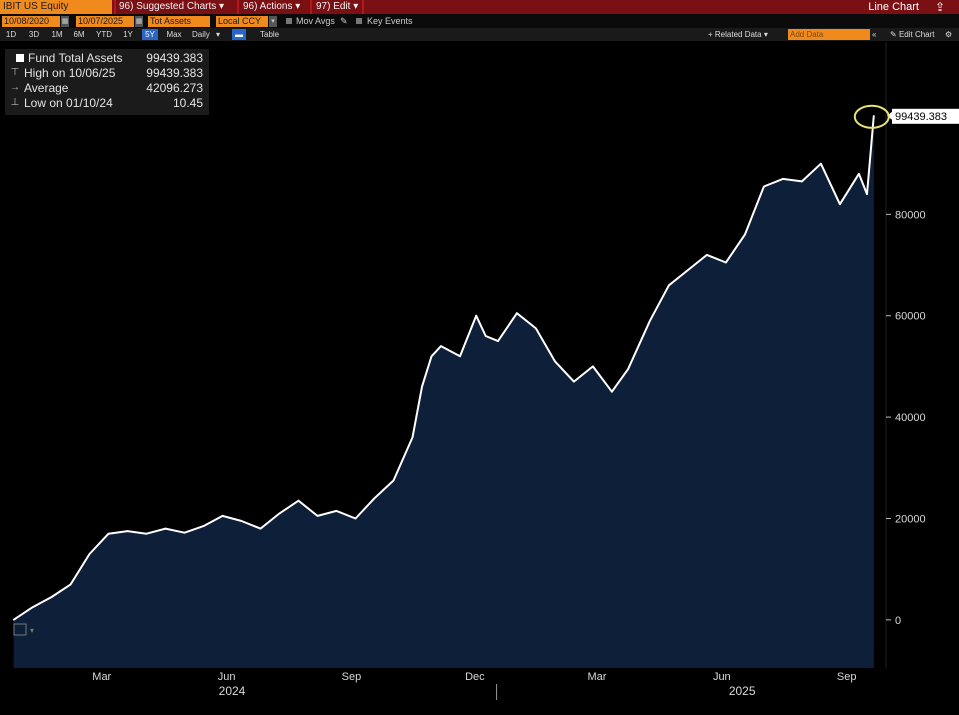 The height and width of the screenshot is (715, 959). I want to click on export-icon: ⇪, so click(939, 7).